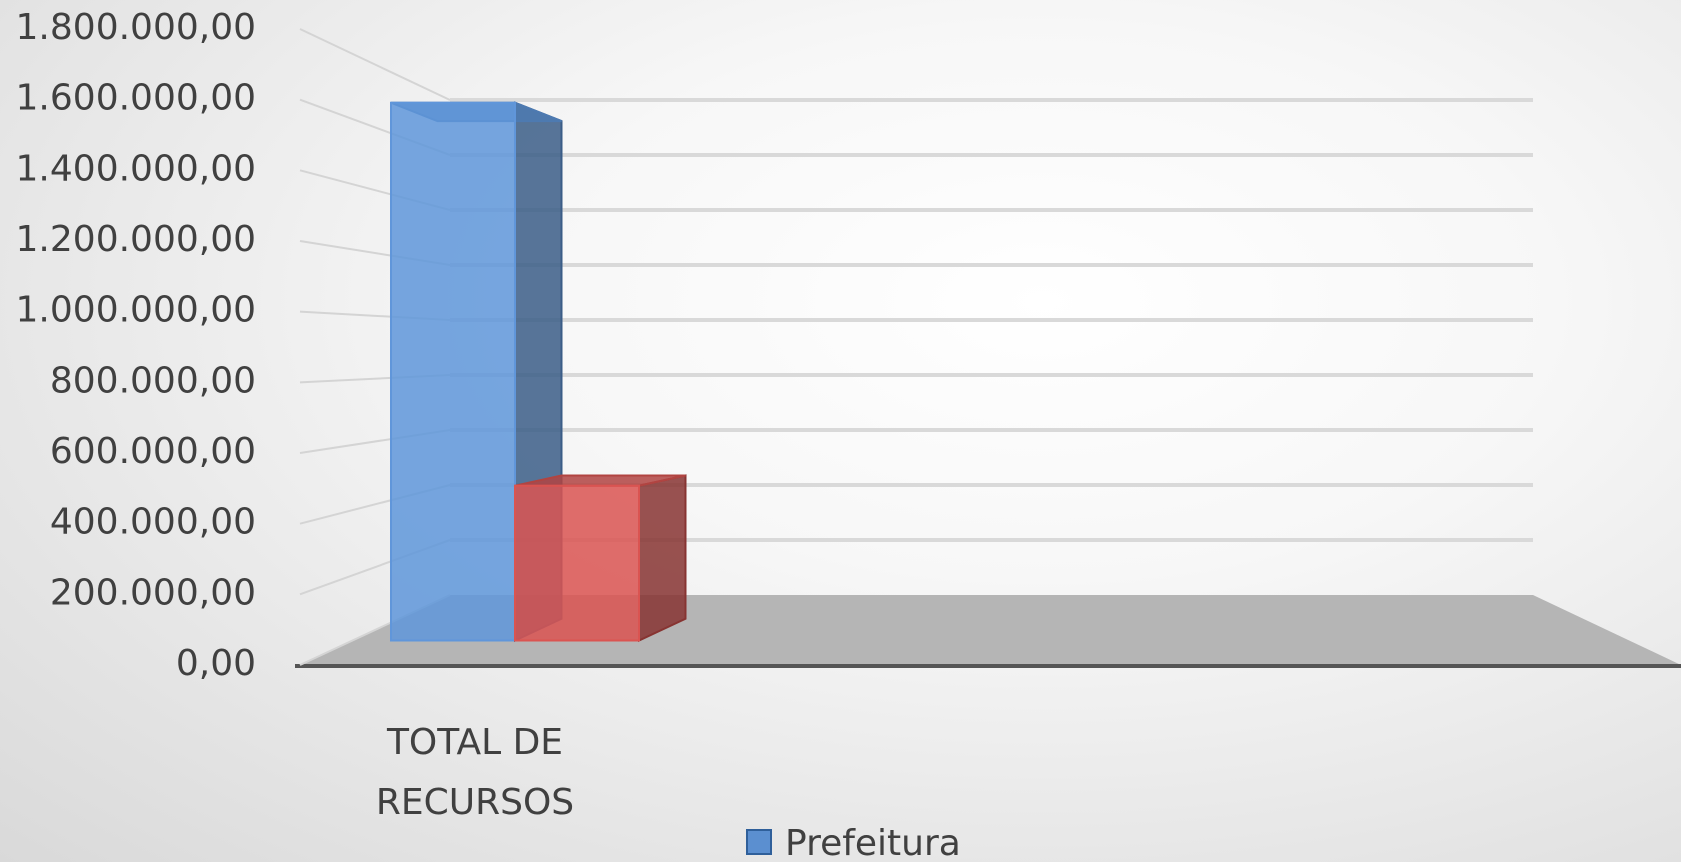 This screenshot has width=1681, height=862. Describe the element at coordinates (136, 98) in the screenshot. I see `y-tick-label: 1.600.000,00` at that location.